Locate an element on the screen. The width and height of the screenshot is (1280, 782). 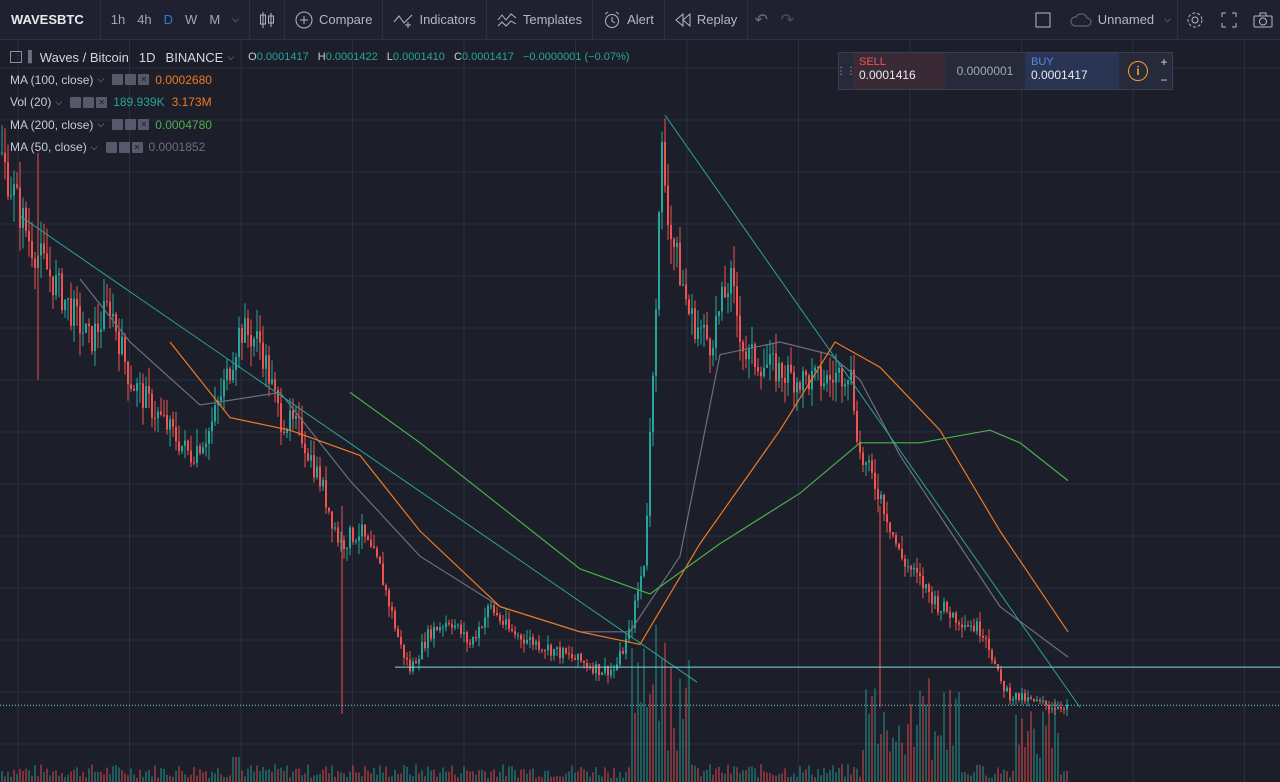
drag-handle-icon: ⋮⋮ is located at coordinates (846, 71).